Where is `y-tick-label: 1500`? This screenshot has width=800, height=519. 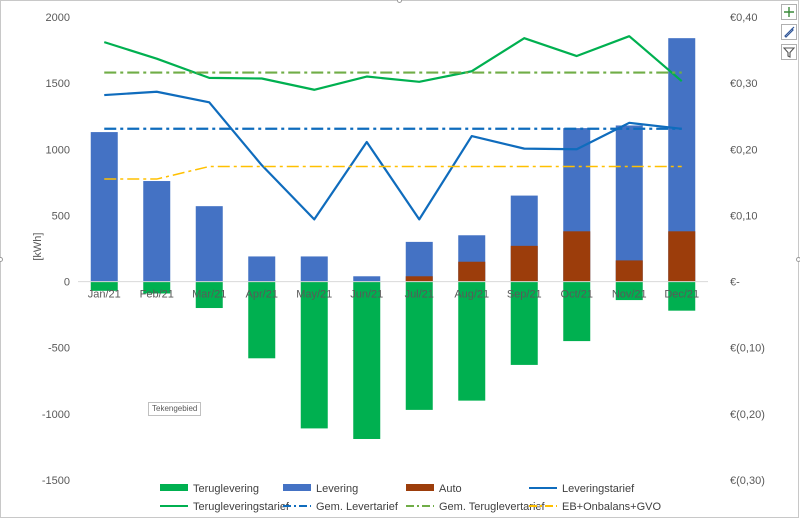
y-tick-label: 1500 is located at coordinates (58, 84).